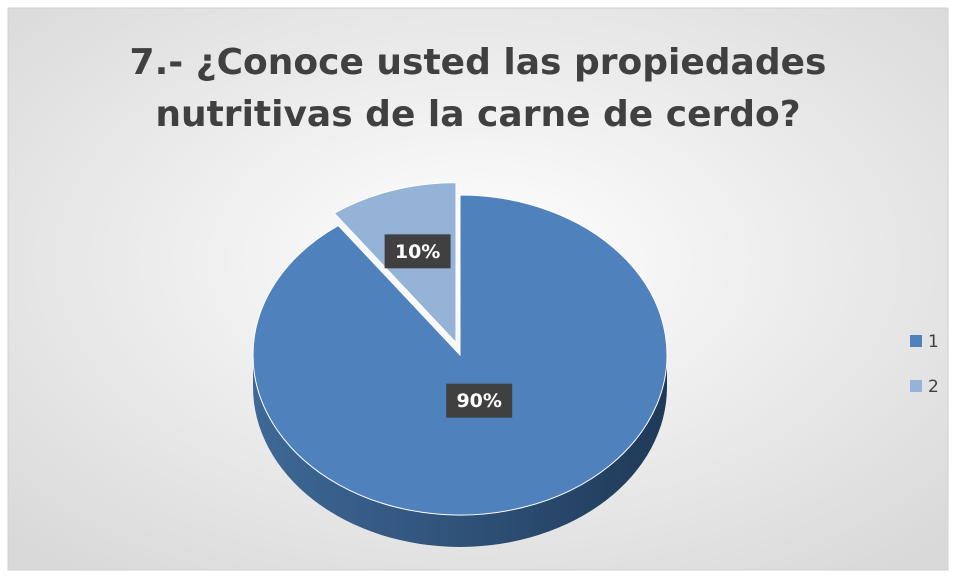 The height and width of the screenshot is (580, 957). I want to click on data-label: 10%, so click(417, 252).